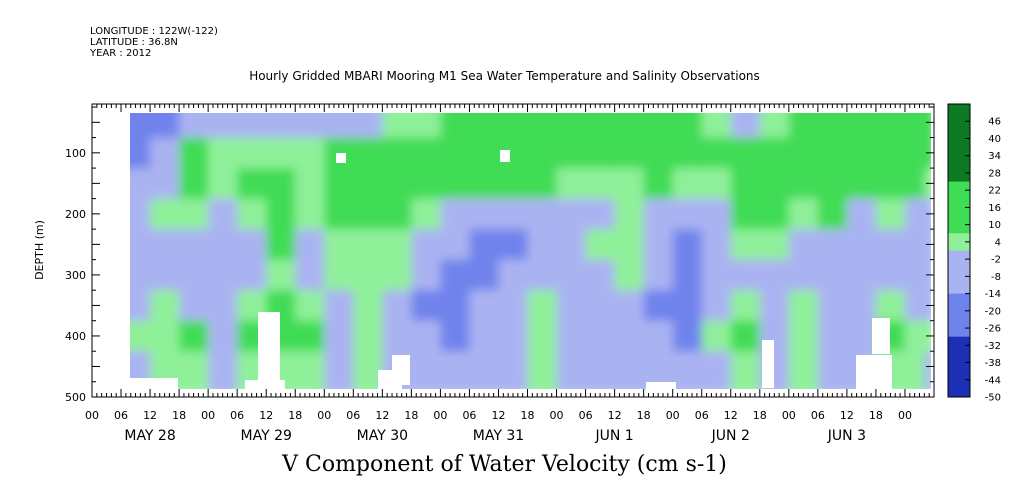  What do you see at coordinates (266, 436) in the screenshot?
I see `day-label: MAY 29` at bounding box center [266, 436].